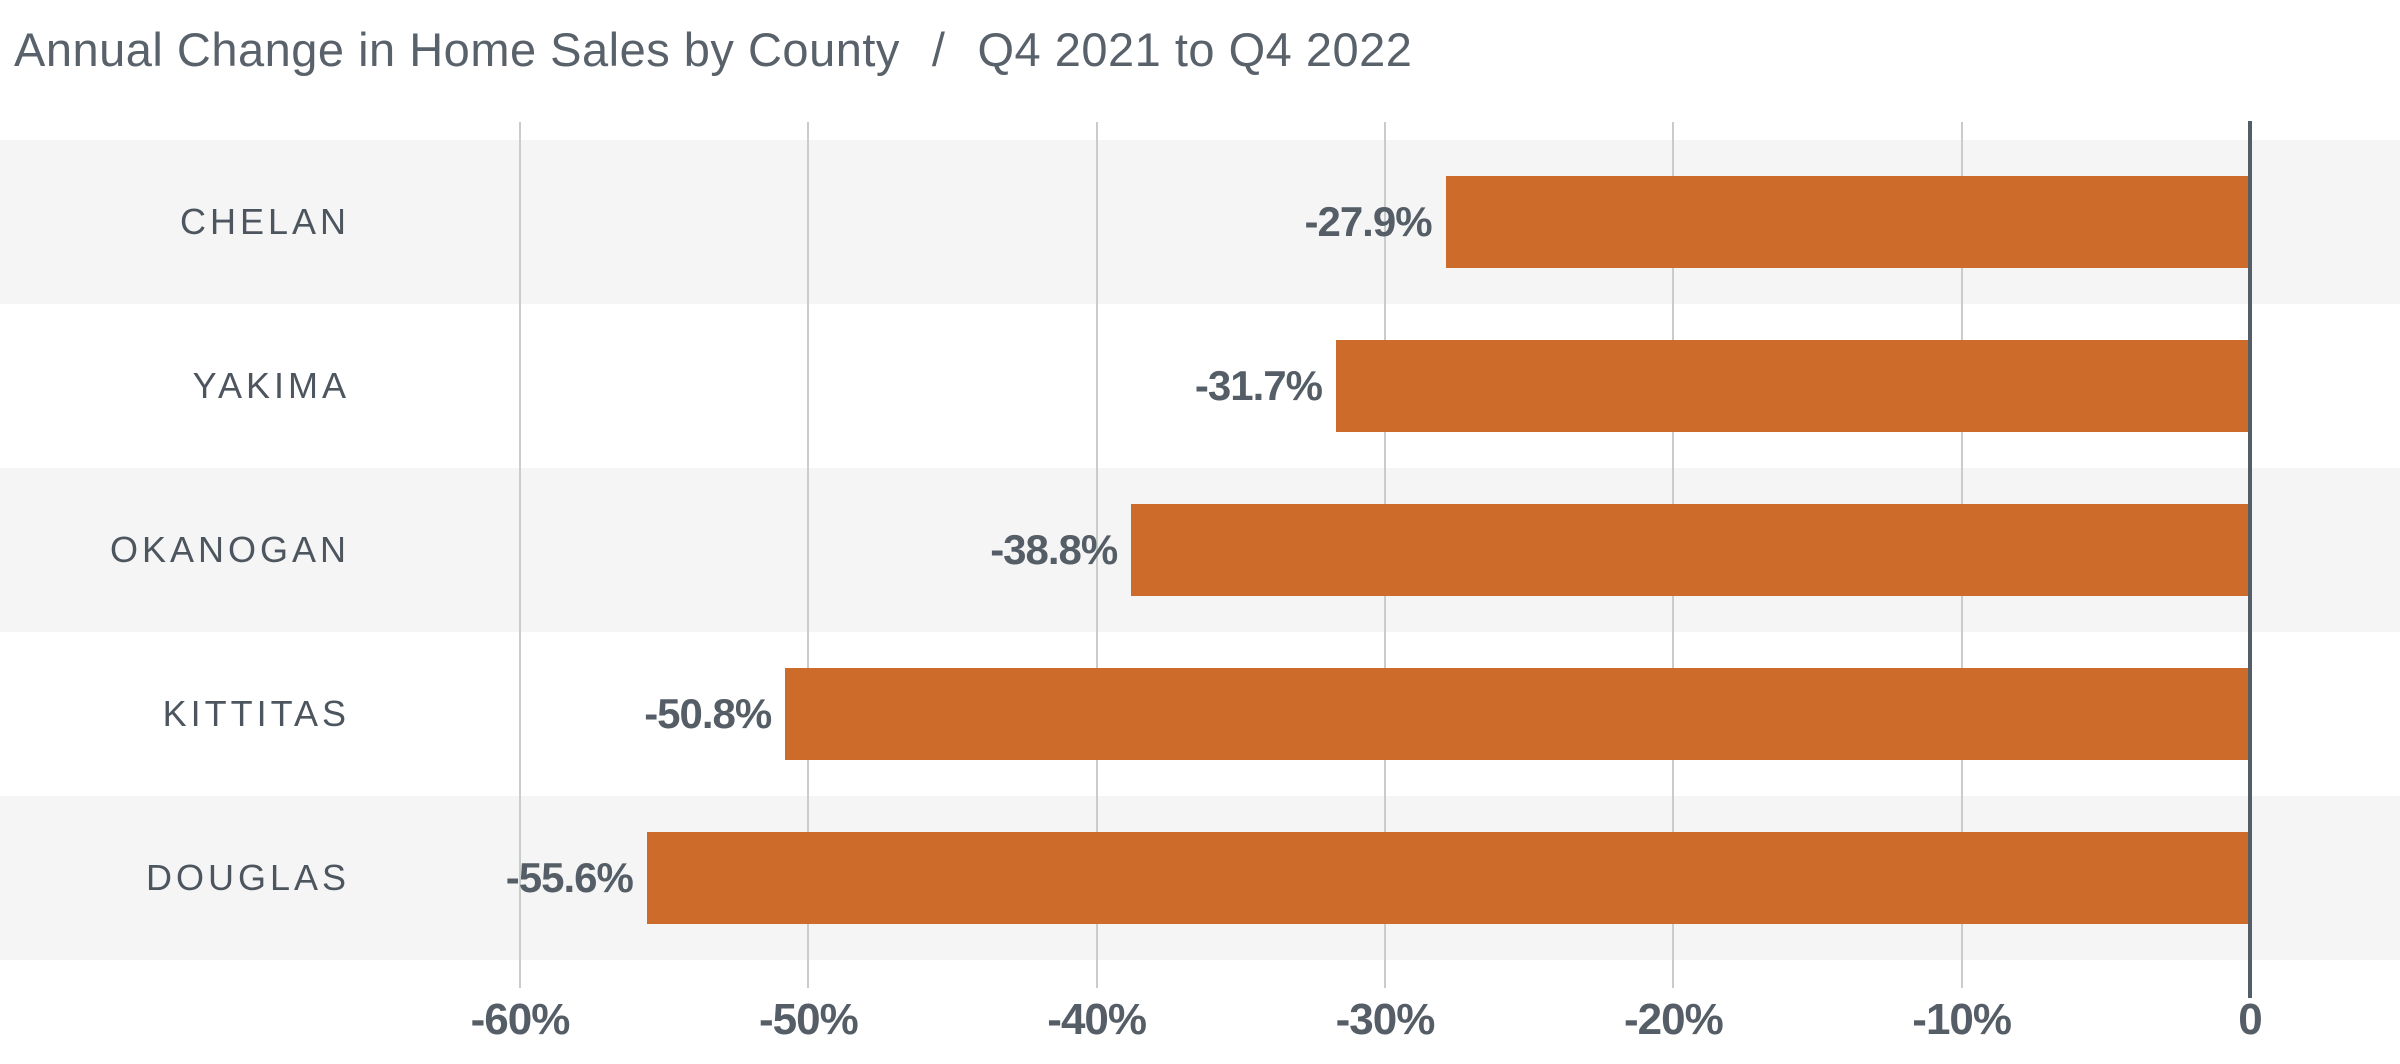  I want to click on x-tick-label: -60%, so click(520, 1019).